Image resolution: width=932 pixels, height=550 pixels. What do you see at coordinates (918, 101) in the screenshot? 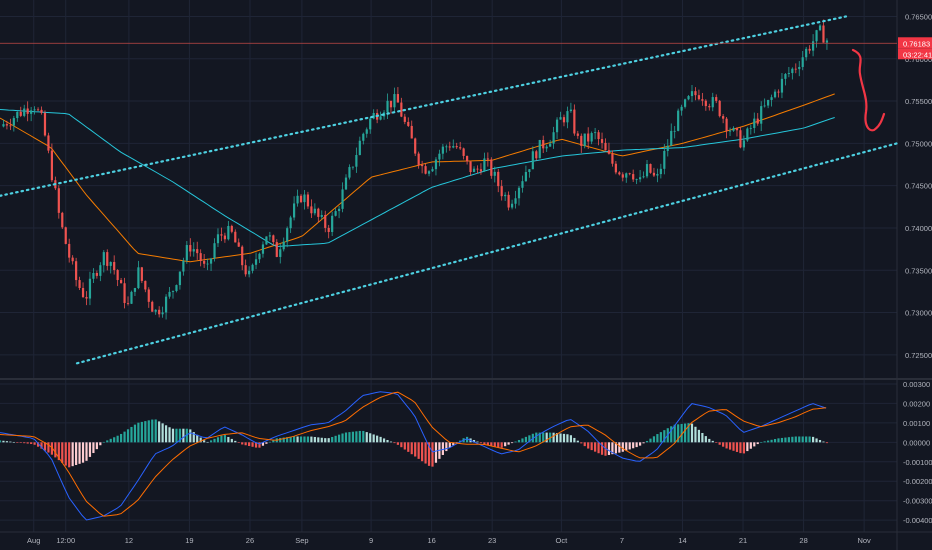
I see `price-axis-tick-label: 0.75500` at bounding box center [918, 101].